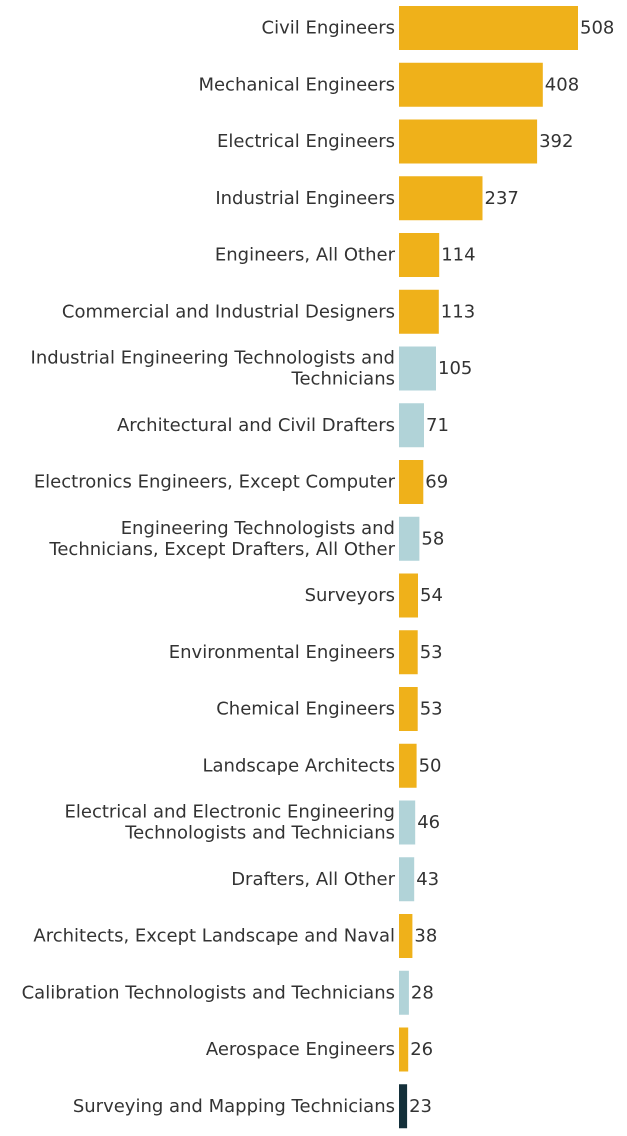 The height and width of the screenshot is (1136, 627). I want to click on category-label: Aerospace Engineers, so click(300, 1049).